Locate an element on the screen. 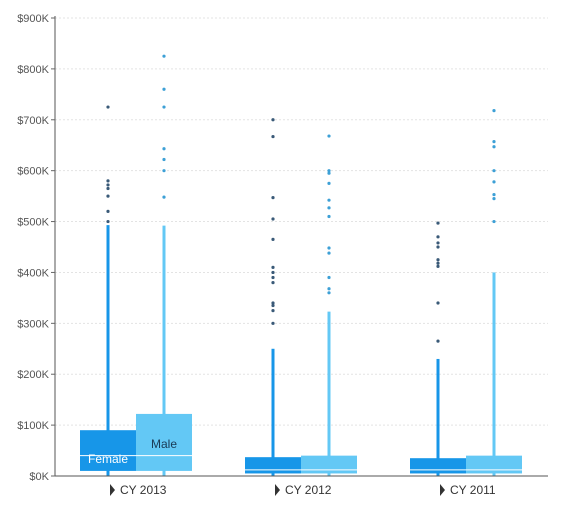 The image size is (565, 512). box-female-cy-2013: Female is located at coordinates (108, 290).